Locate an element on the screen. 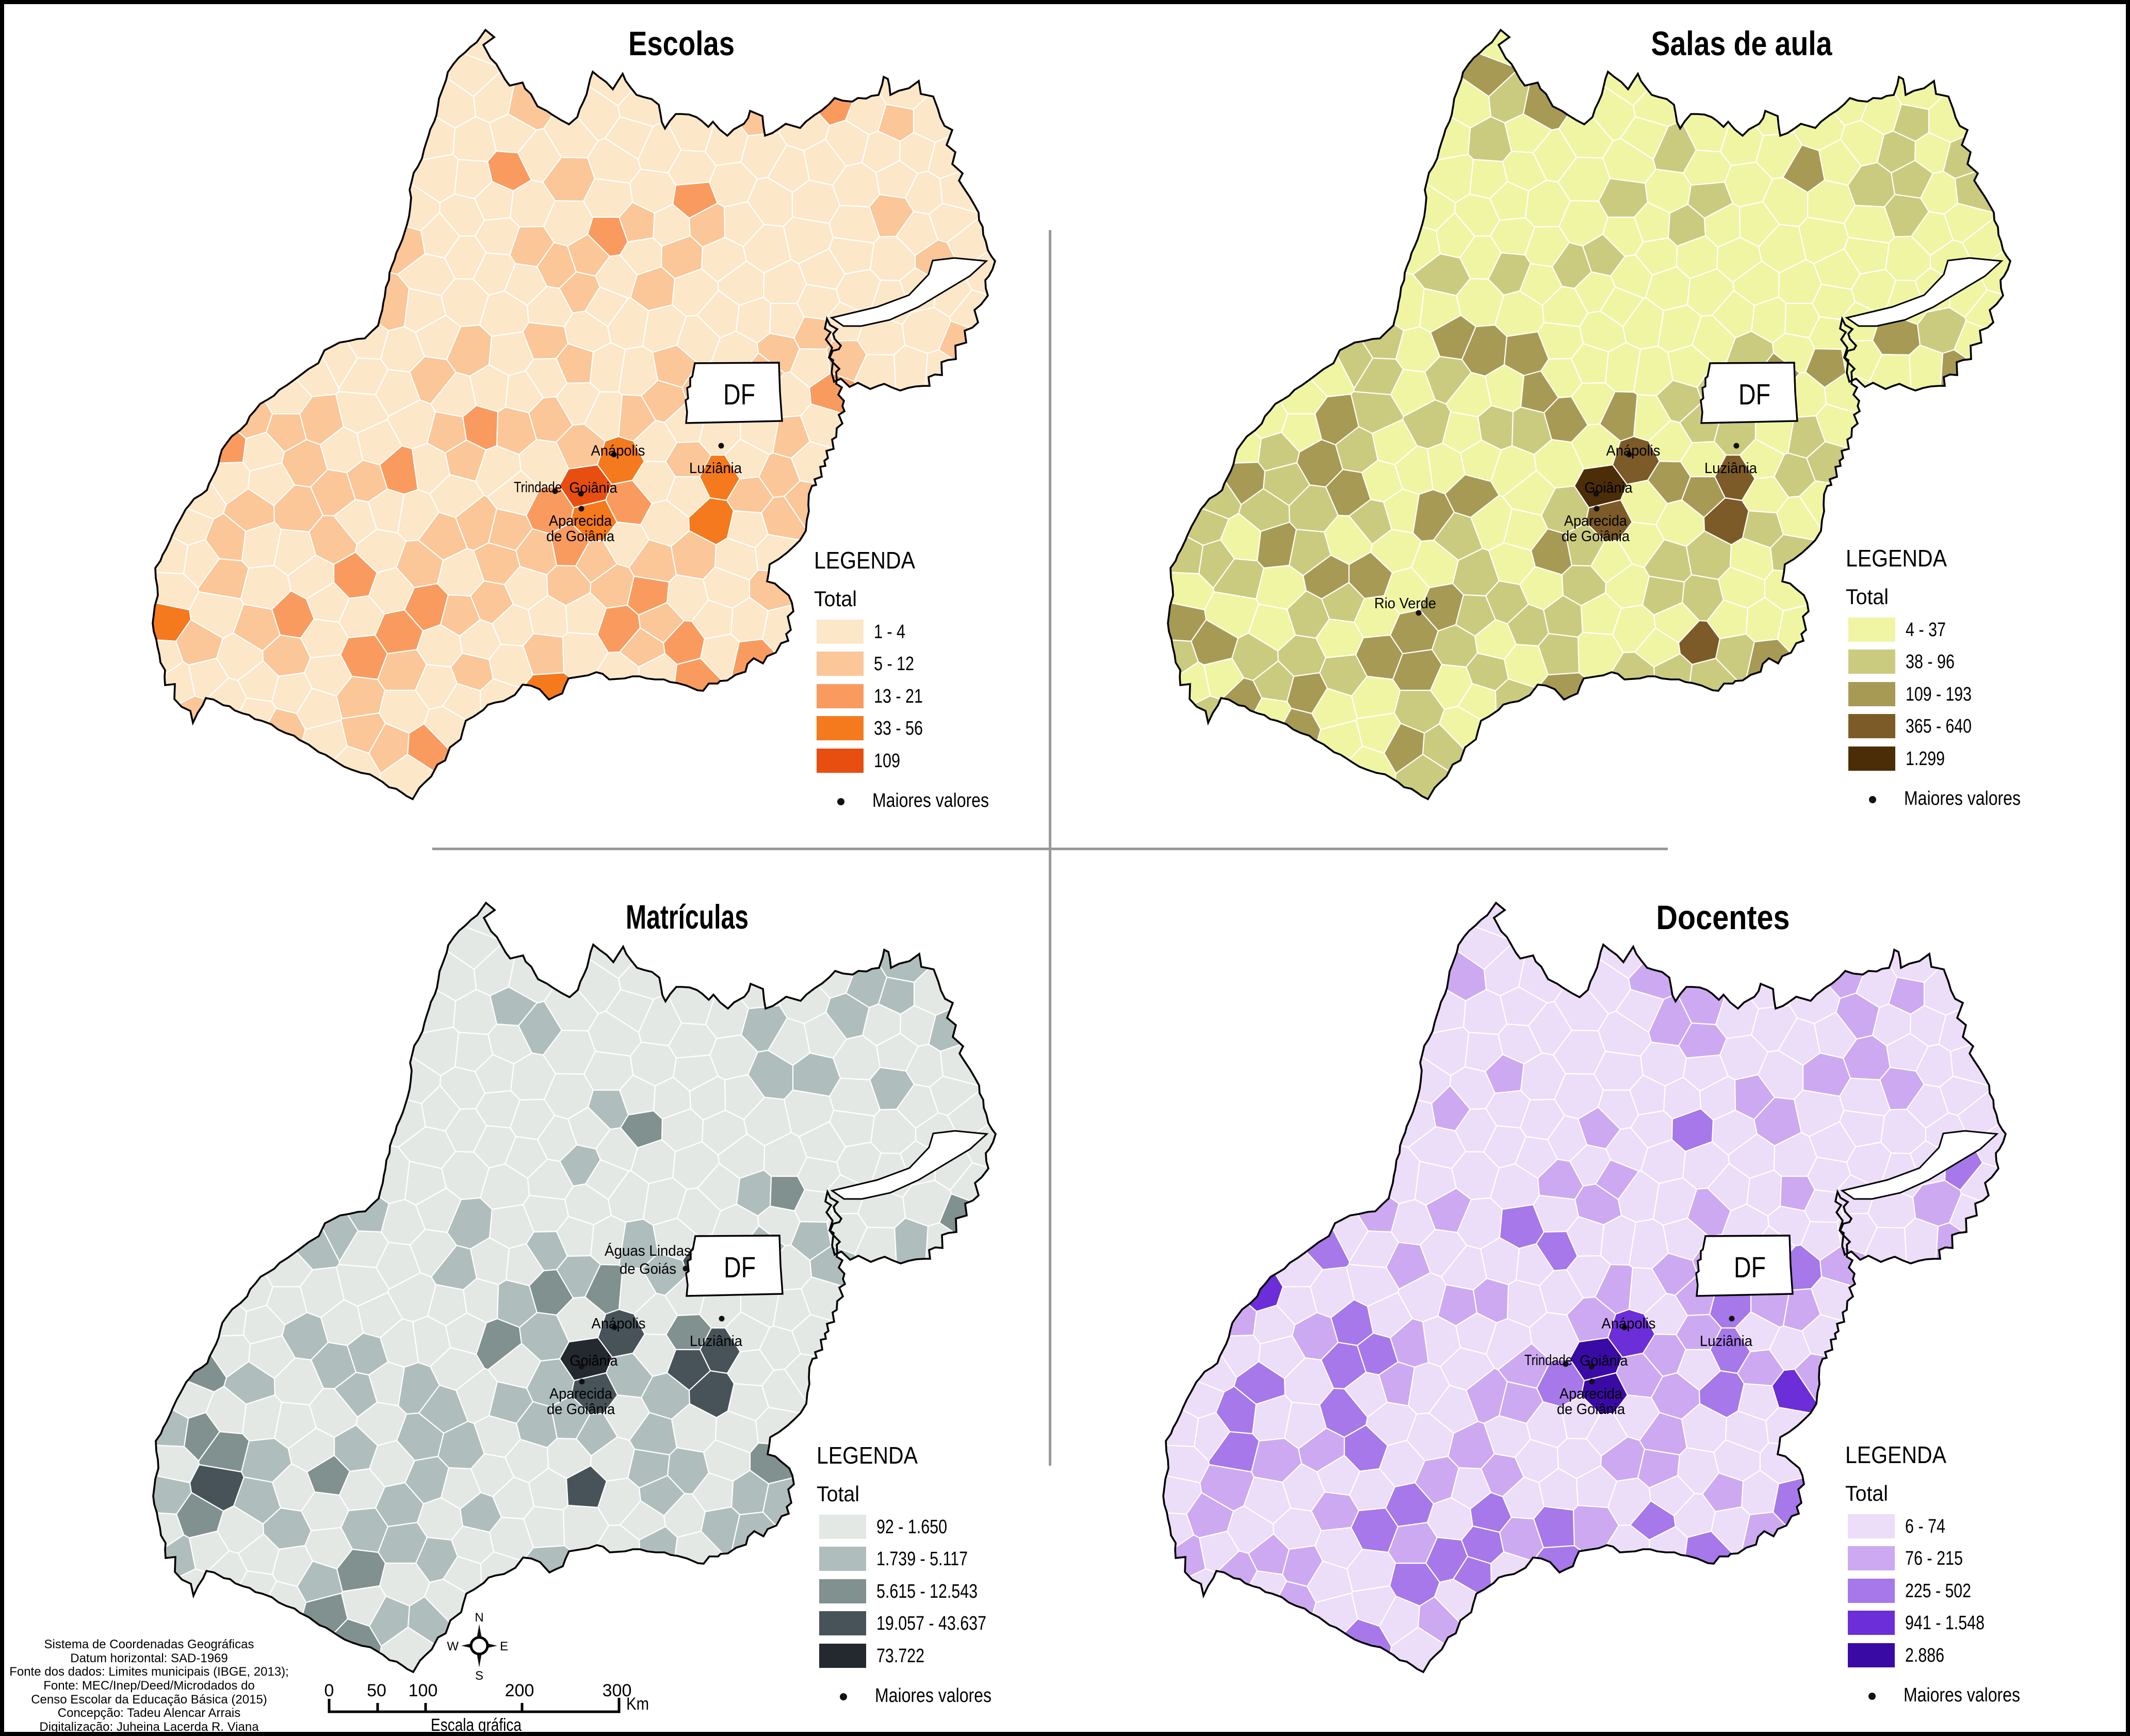 The height and width of the screenshot is (1736, 2130). svg-text: 2.886 is located at coordinates (1924, 1655).